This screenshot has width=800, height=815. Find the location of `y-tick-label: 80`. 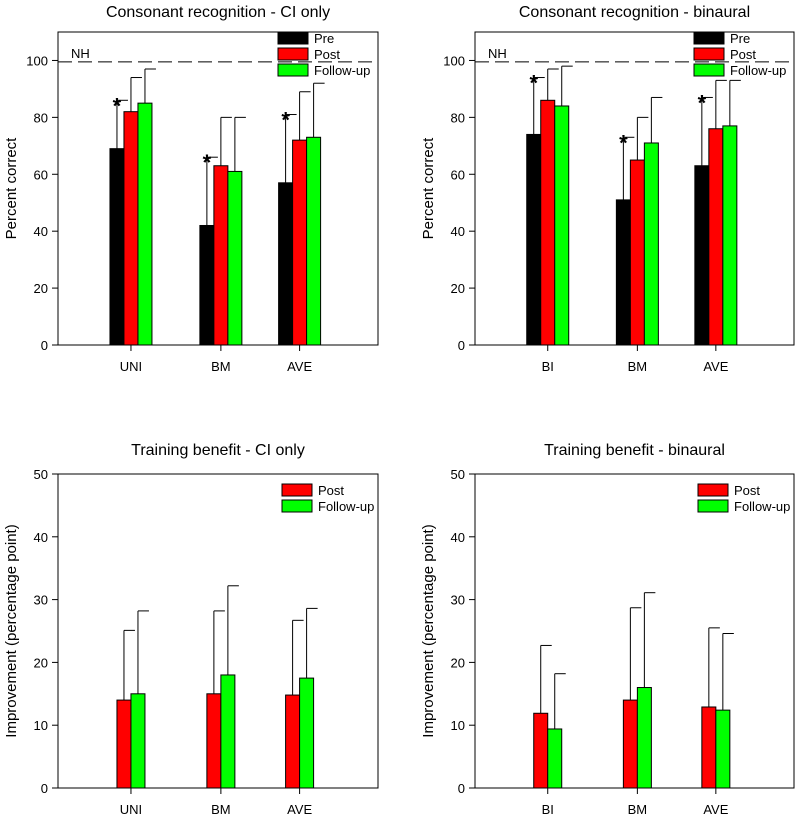

y-tick-label: 80 is located at coordinates (41, 117).